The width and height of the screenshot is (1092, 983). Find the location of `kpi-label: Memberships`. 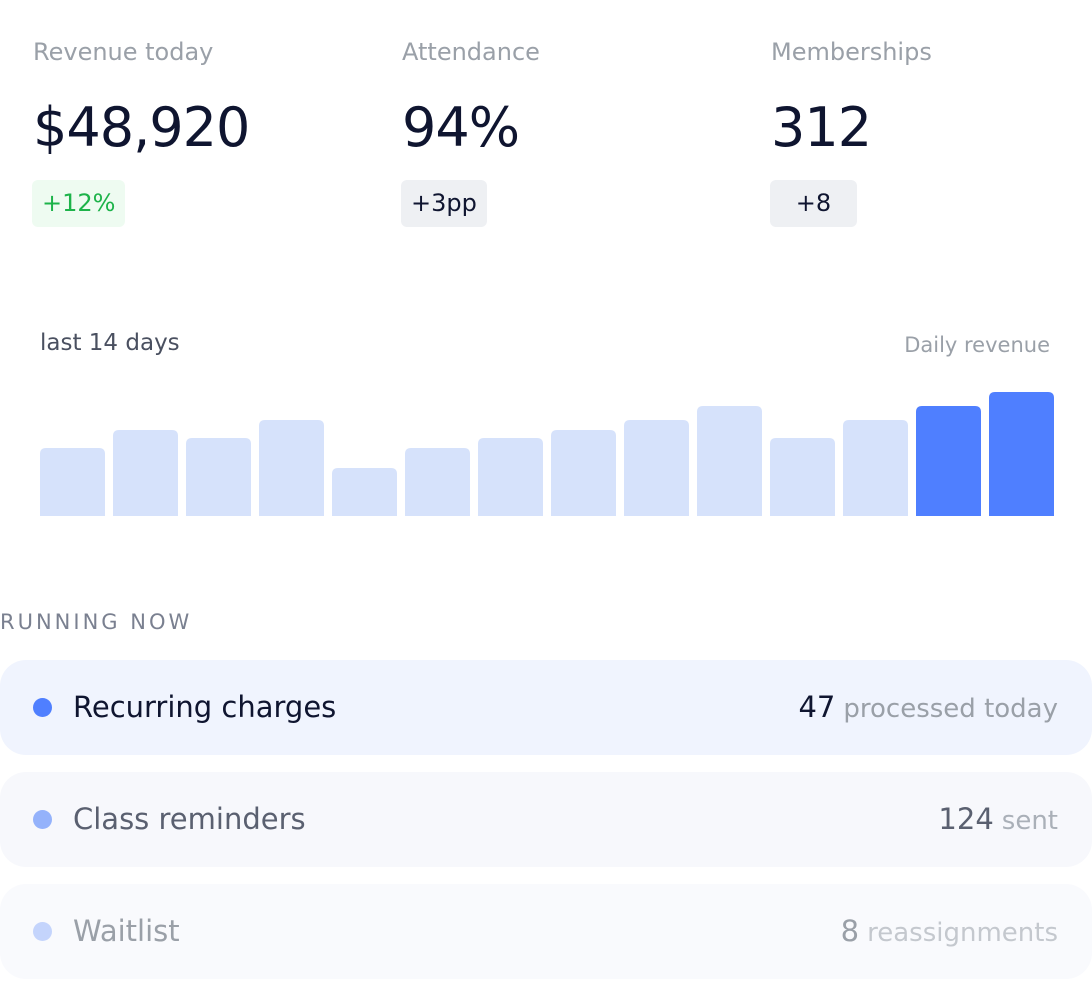

kpi-label: Memberships is located at coordinates (851, 52).